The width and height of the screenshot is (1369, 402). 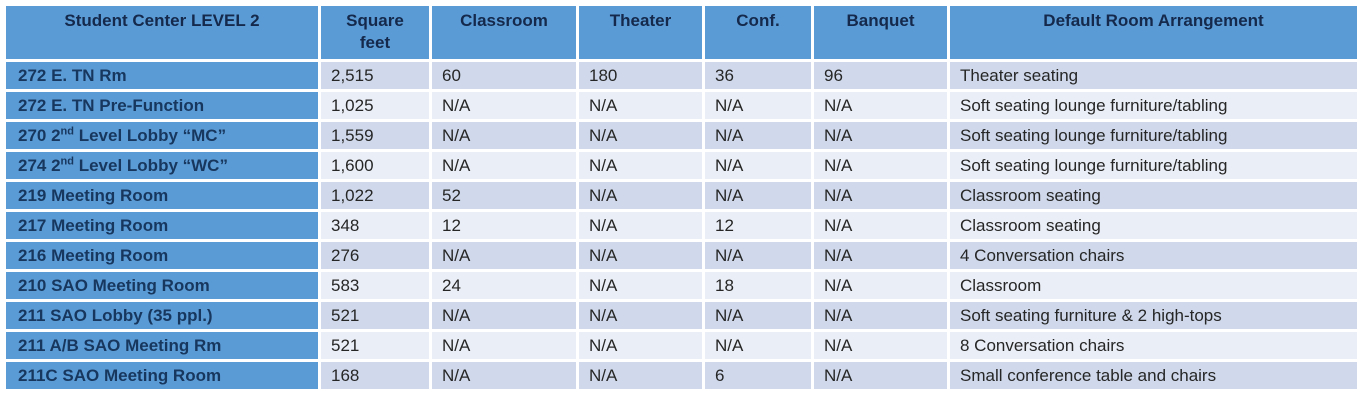 I want to click on square-feet-cell: 1,559, so click(x=375, y=135).